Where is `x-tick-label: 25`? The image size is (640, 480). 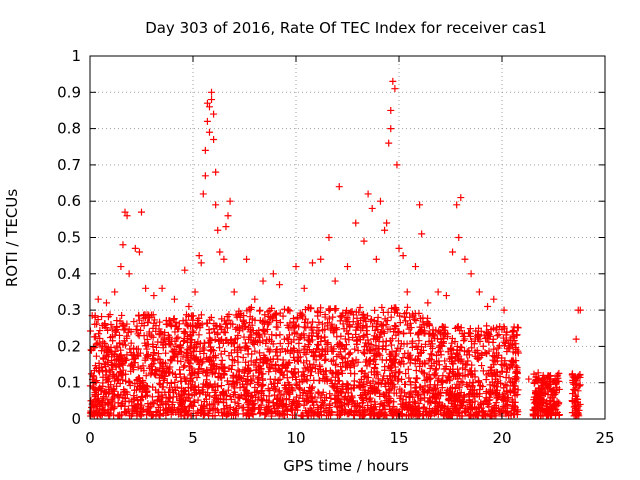 x-tick-label: 25 is located at coordinates (604, 438).